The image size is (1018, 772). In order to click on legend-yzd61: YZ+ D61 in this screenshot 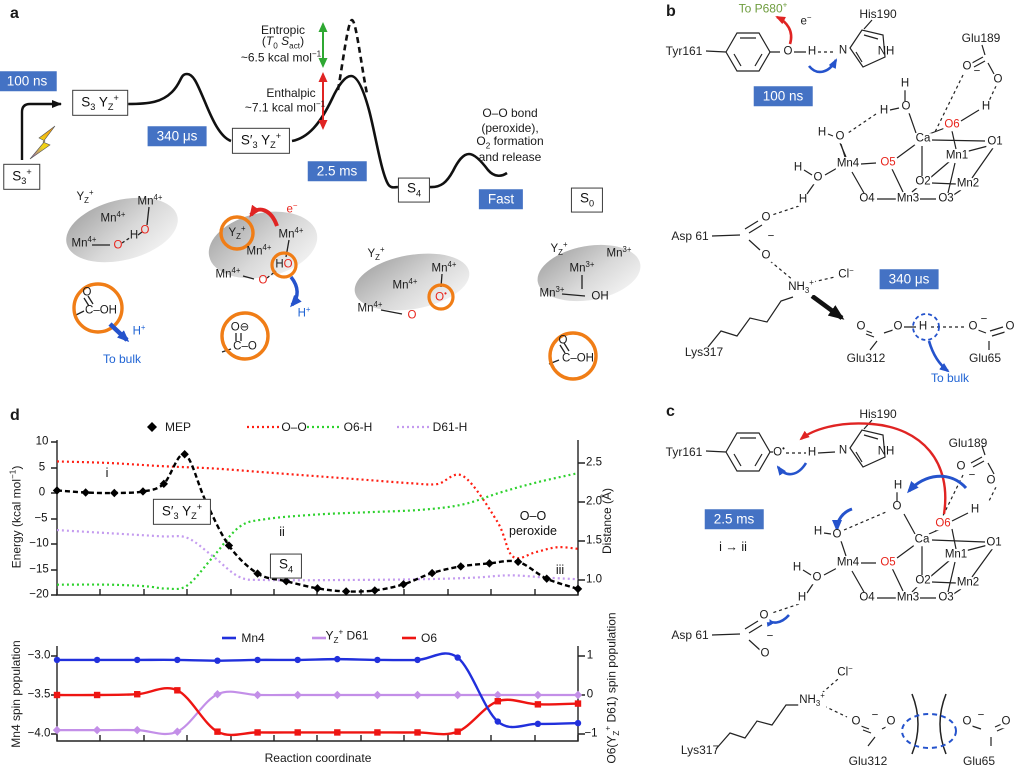, I will do `click(347, 636)`.